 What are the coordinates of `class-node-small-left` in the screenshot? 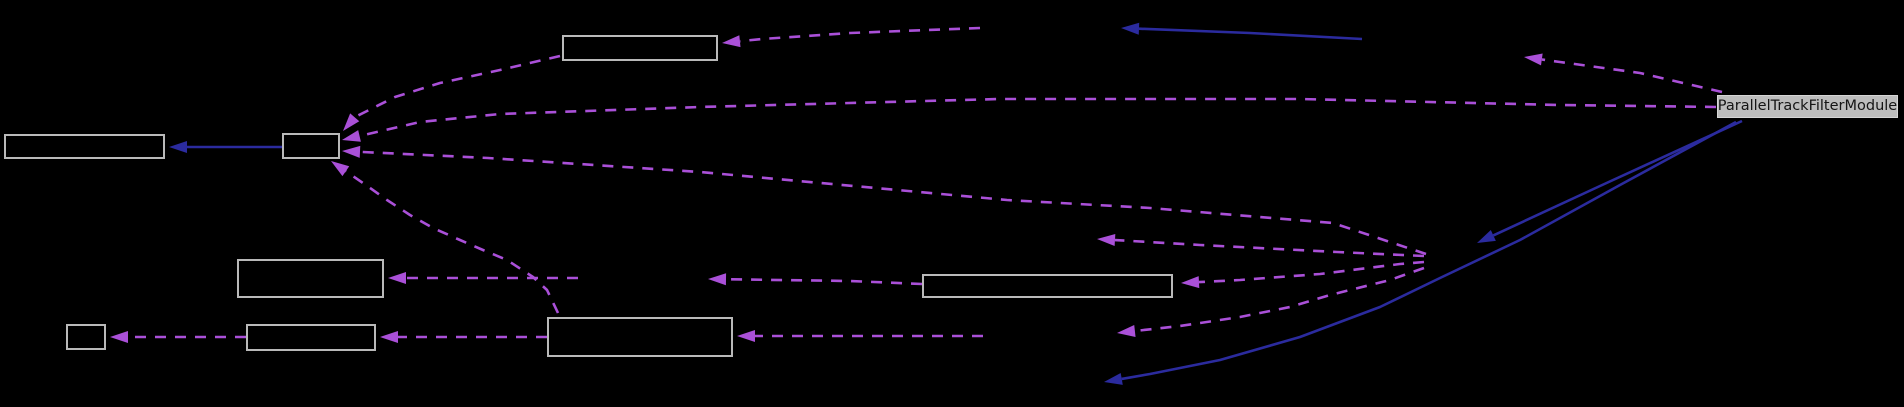 It's located at (311, 146).